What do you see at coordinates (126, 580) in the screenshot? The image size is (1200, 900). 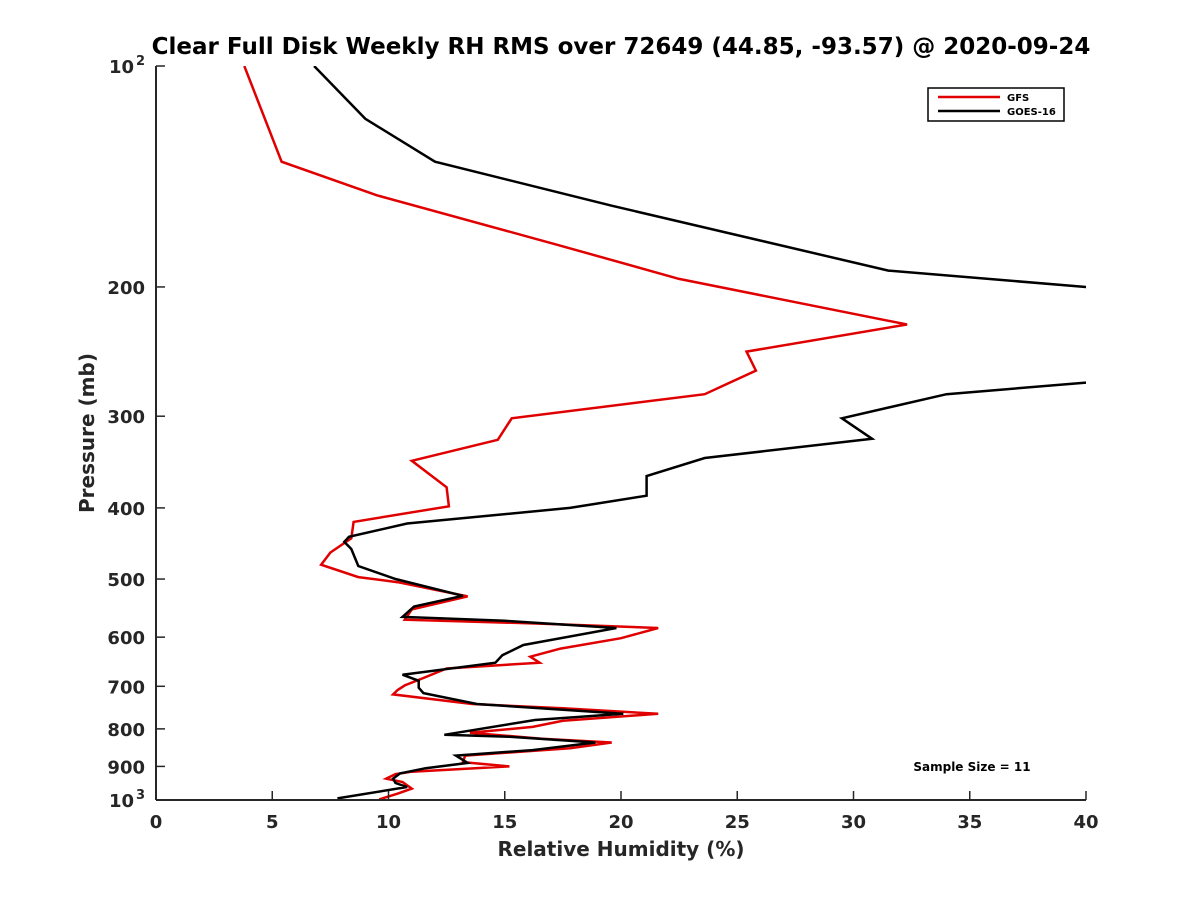 I see `y-tick-label: 500` at bounding box center [126, 580].